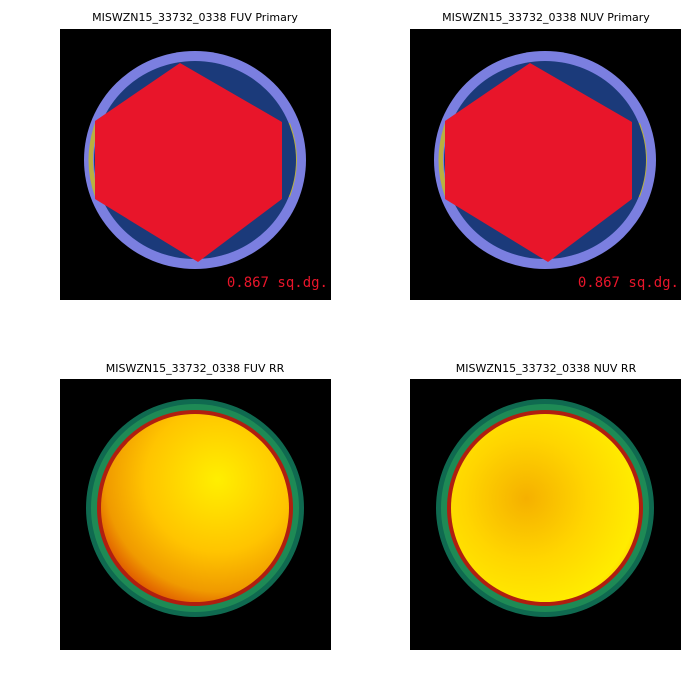 The image size is (700, 700). What do you see at coordinates (546, 17) in the screenshot?
I see `panel-title: MISWZN15_33732_0338 NUV Primary` at bounding box center [546, 17].